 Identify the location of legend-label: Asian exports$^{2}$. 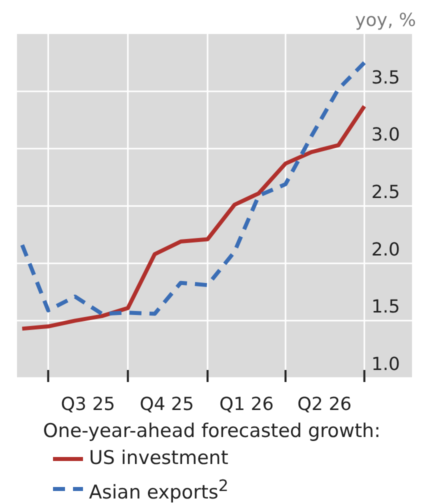
(158, 489).